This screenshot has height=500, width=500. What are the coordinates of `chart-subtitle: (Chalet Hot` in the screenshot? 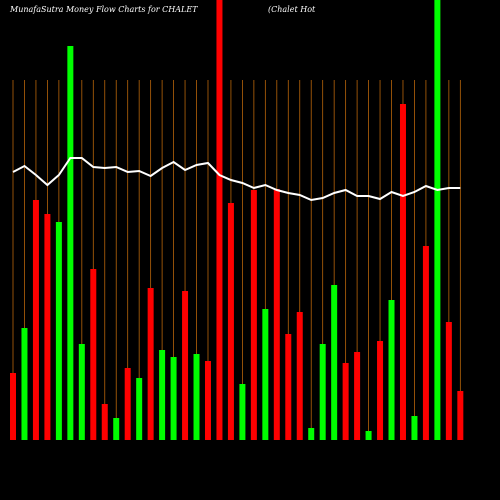 It's located at (292, 9).